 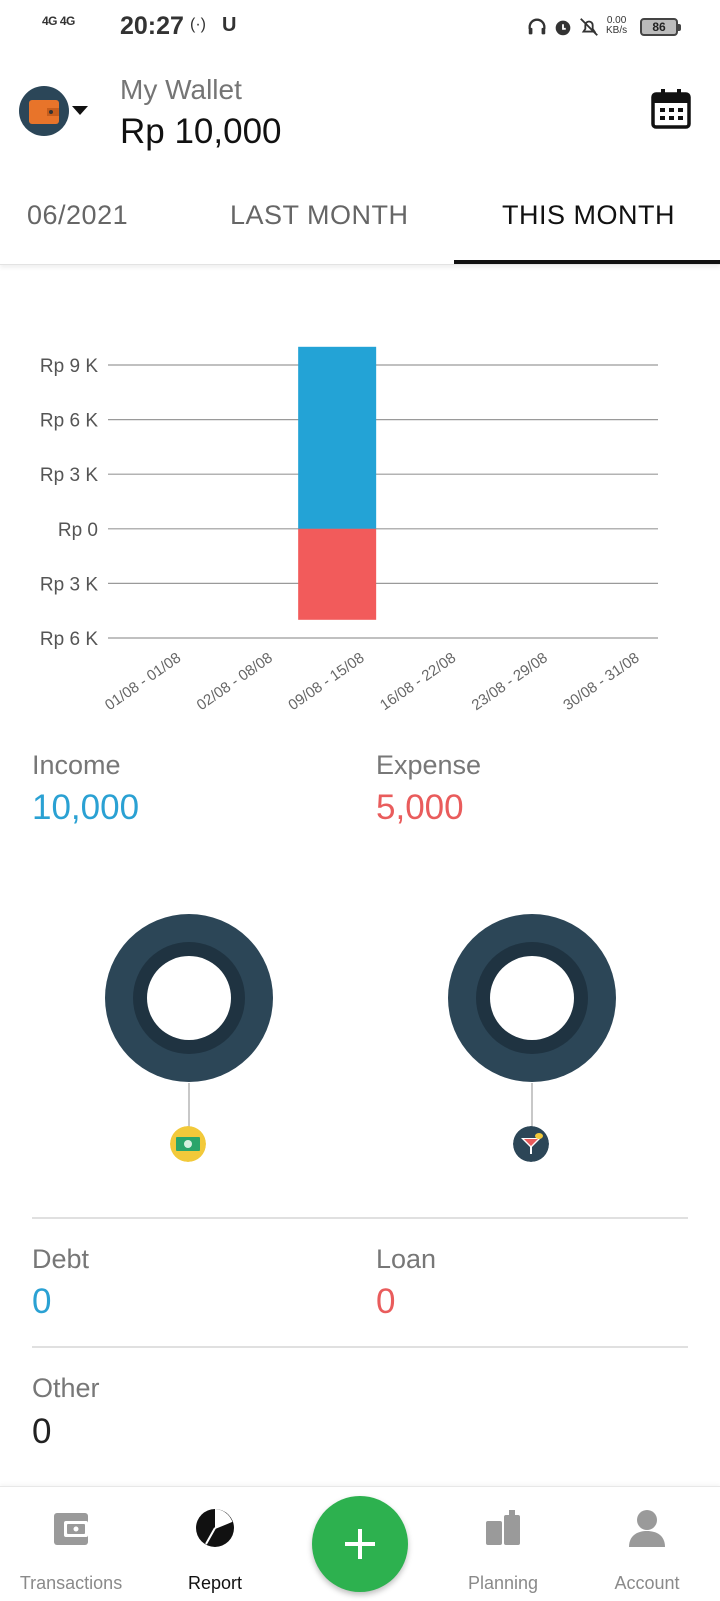 What do you see at coordinates (235, 681) in the screenshot?
I see `x-tick-label: 02/08 - 08/08` at bounding box center [235, 681].